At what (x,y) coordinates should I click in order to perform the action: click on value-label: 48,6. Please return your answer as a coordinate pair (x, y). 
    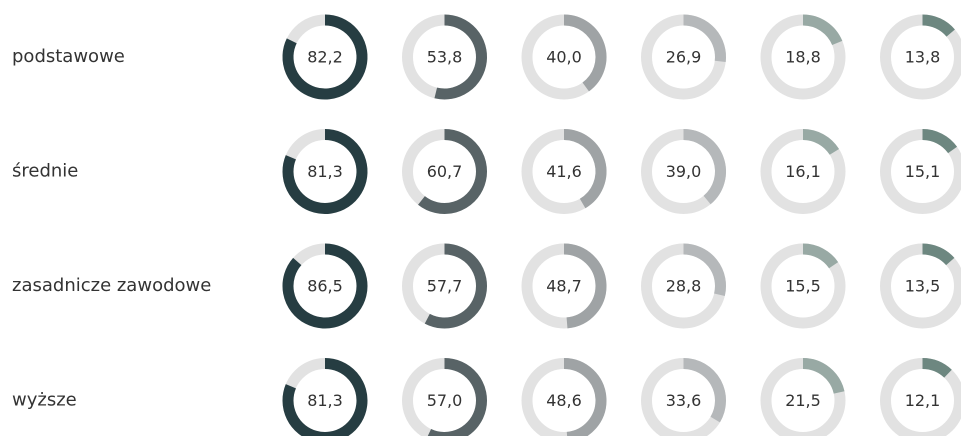
    Looking at the image, I should click on (564, 400).